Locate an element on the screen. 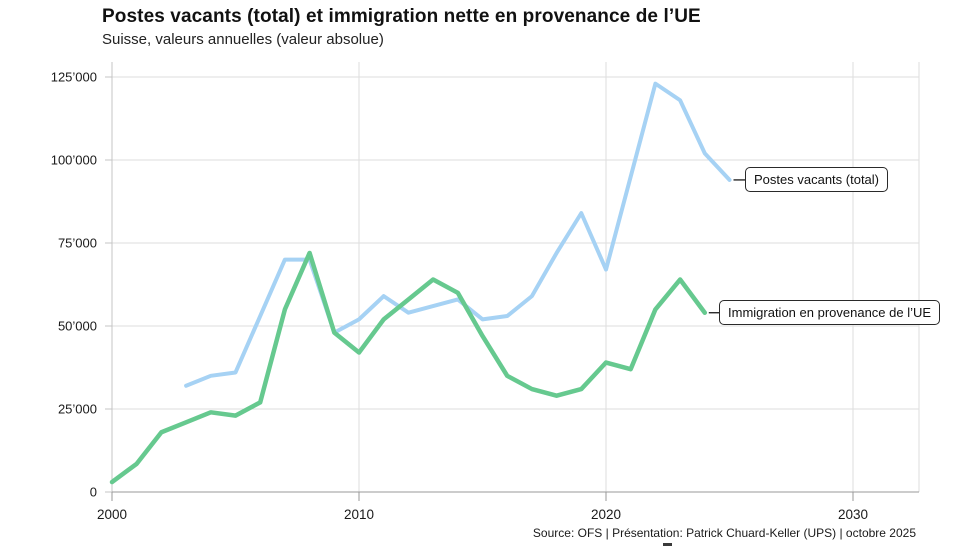  callout-postes-vacants: Postes vacants (total) is located at coordinates (816, 179).